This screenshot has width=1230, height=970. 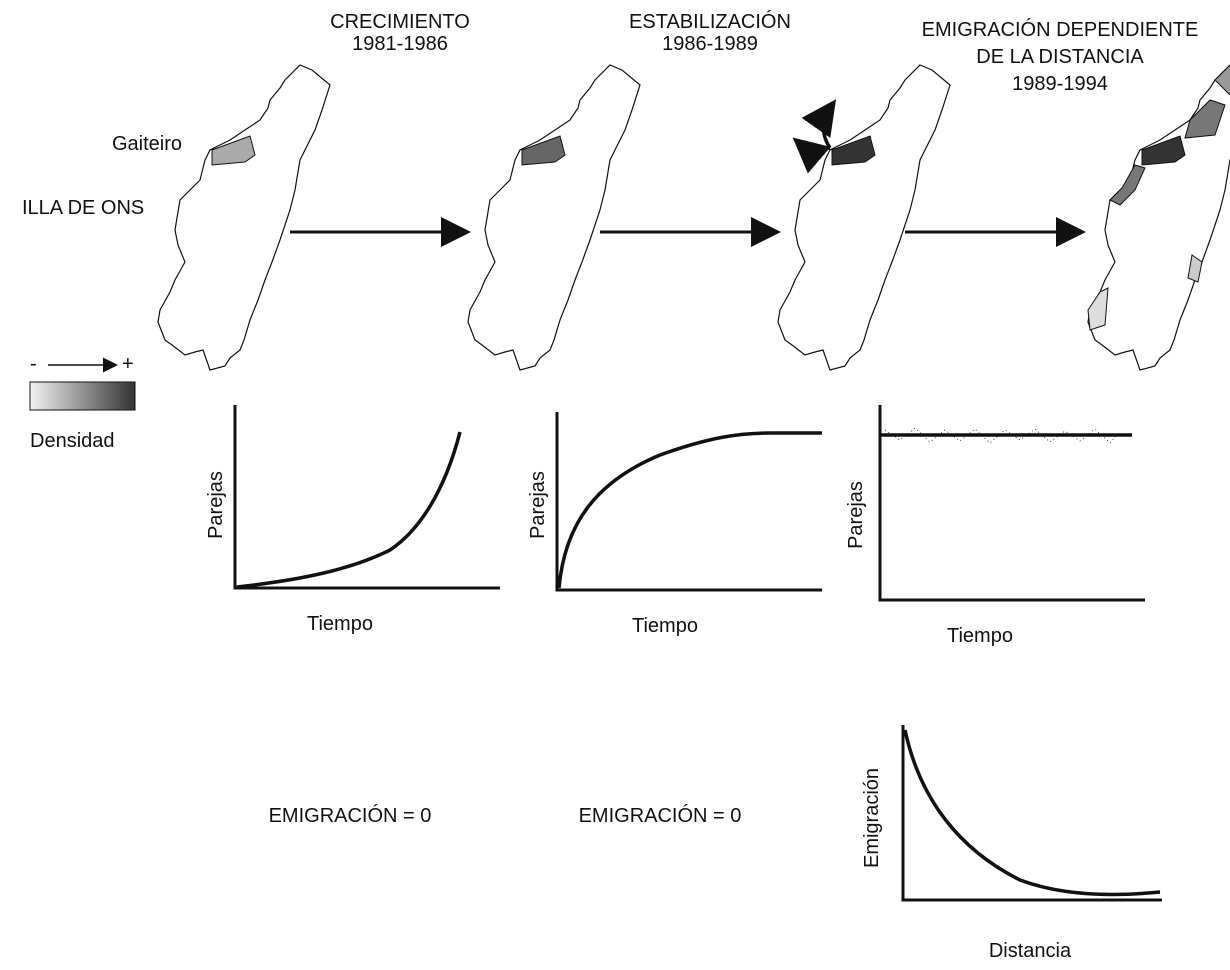 I want to click on x-label: Distancia, so click(x=1030, y=951).